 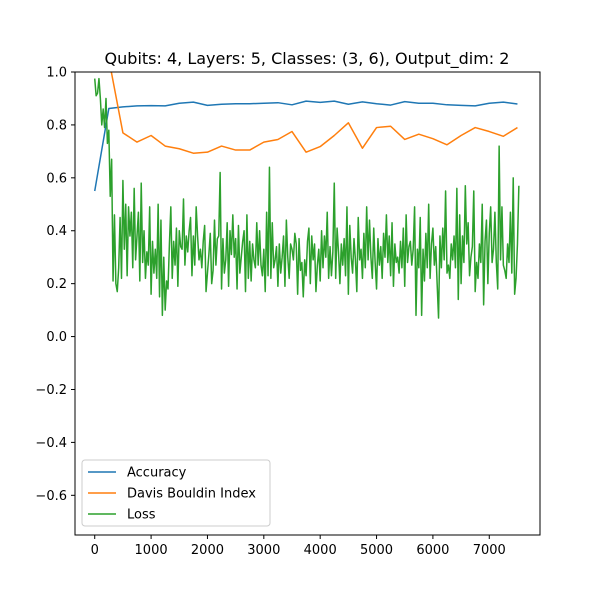 I want to click on y-tick-label: −0.6, so click(x=51, y=496).